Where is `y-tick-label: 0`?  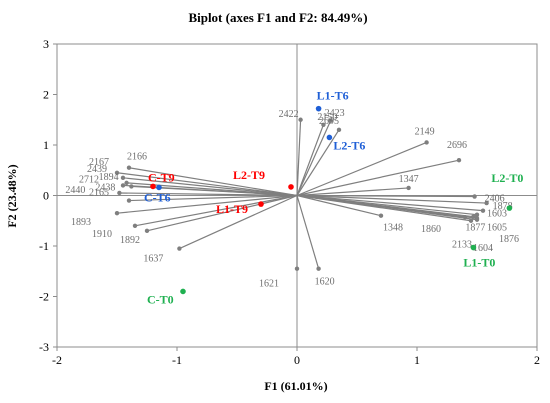 y-tick-label: 0 is located at coordinates (46, 196).